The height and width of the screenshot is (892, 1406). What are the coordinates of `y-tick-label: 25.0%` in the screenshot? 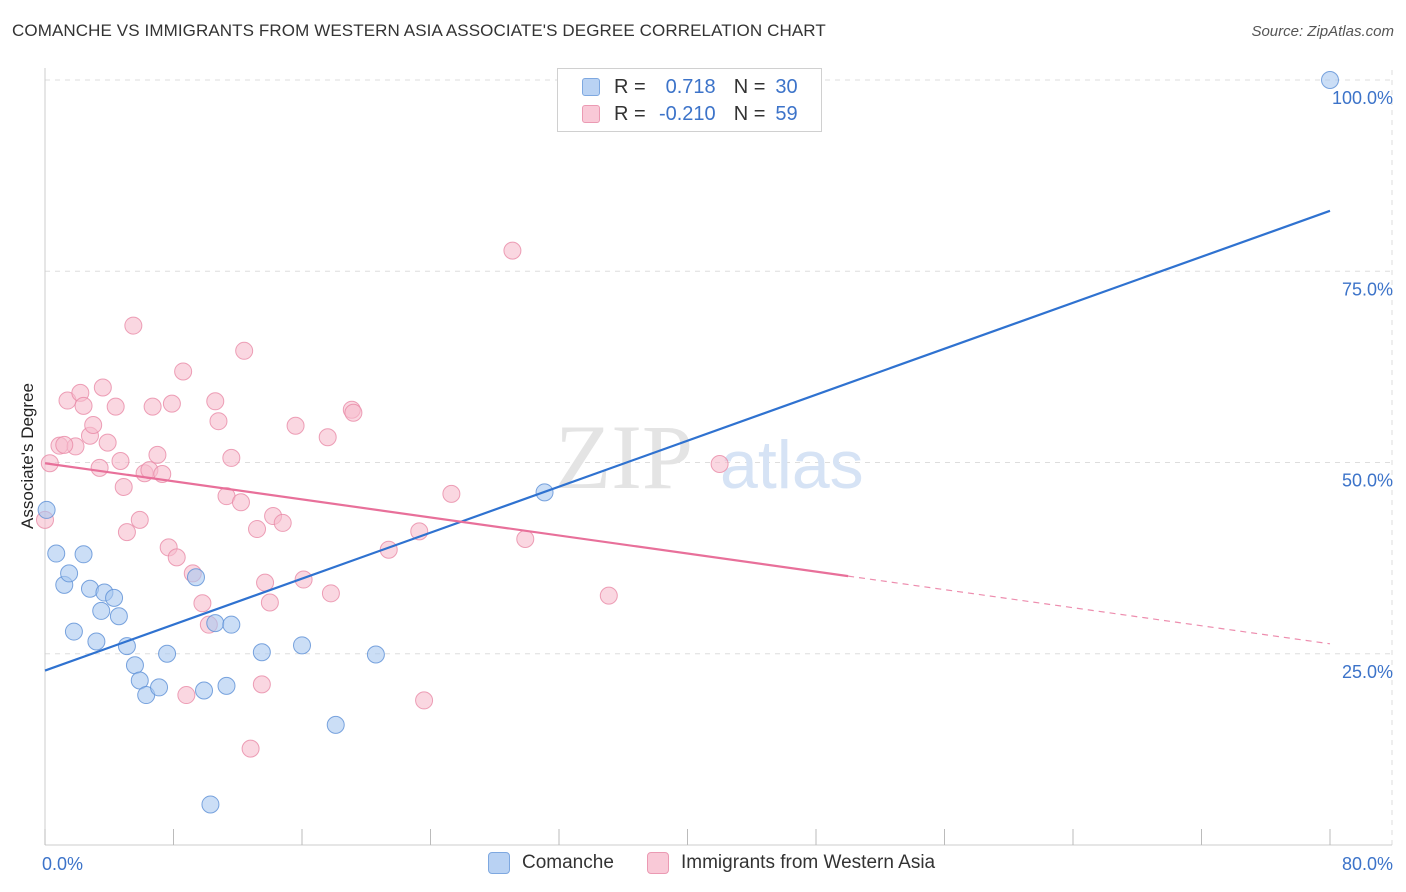 It's located at (1367, 672).